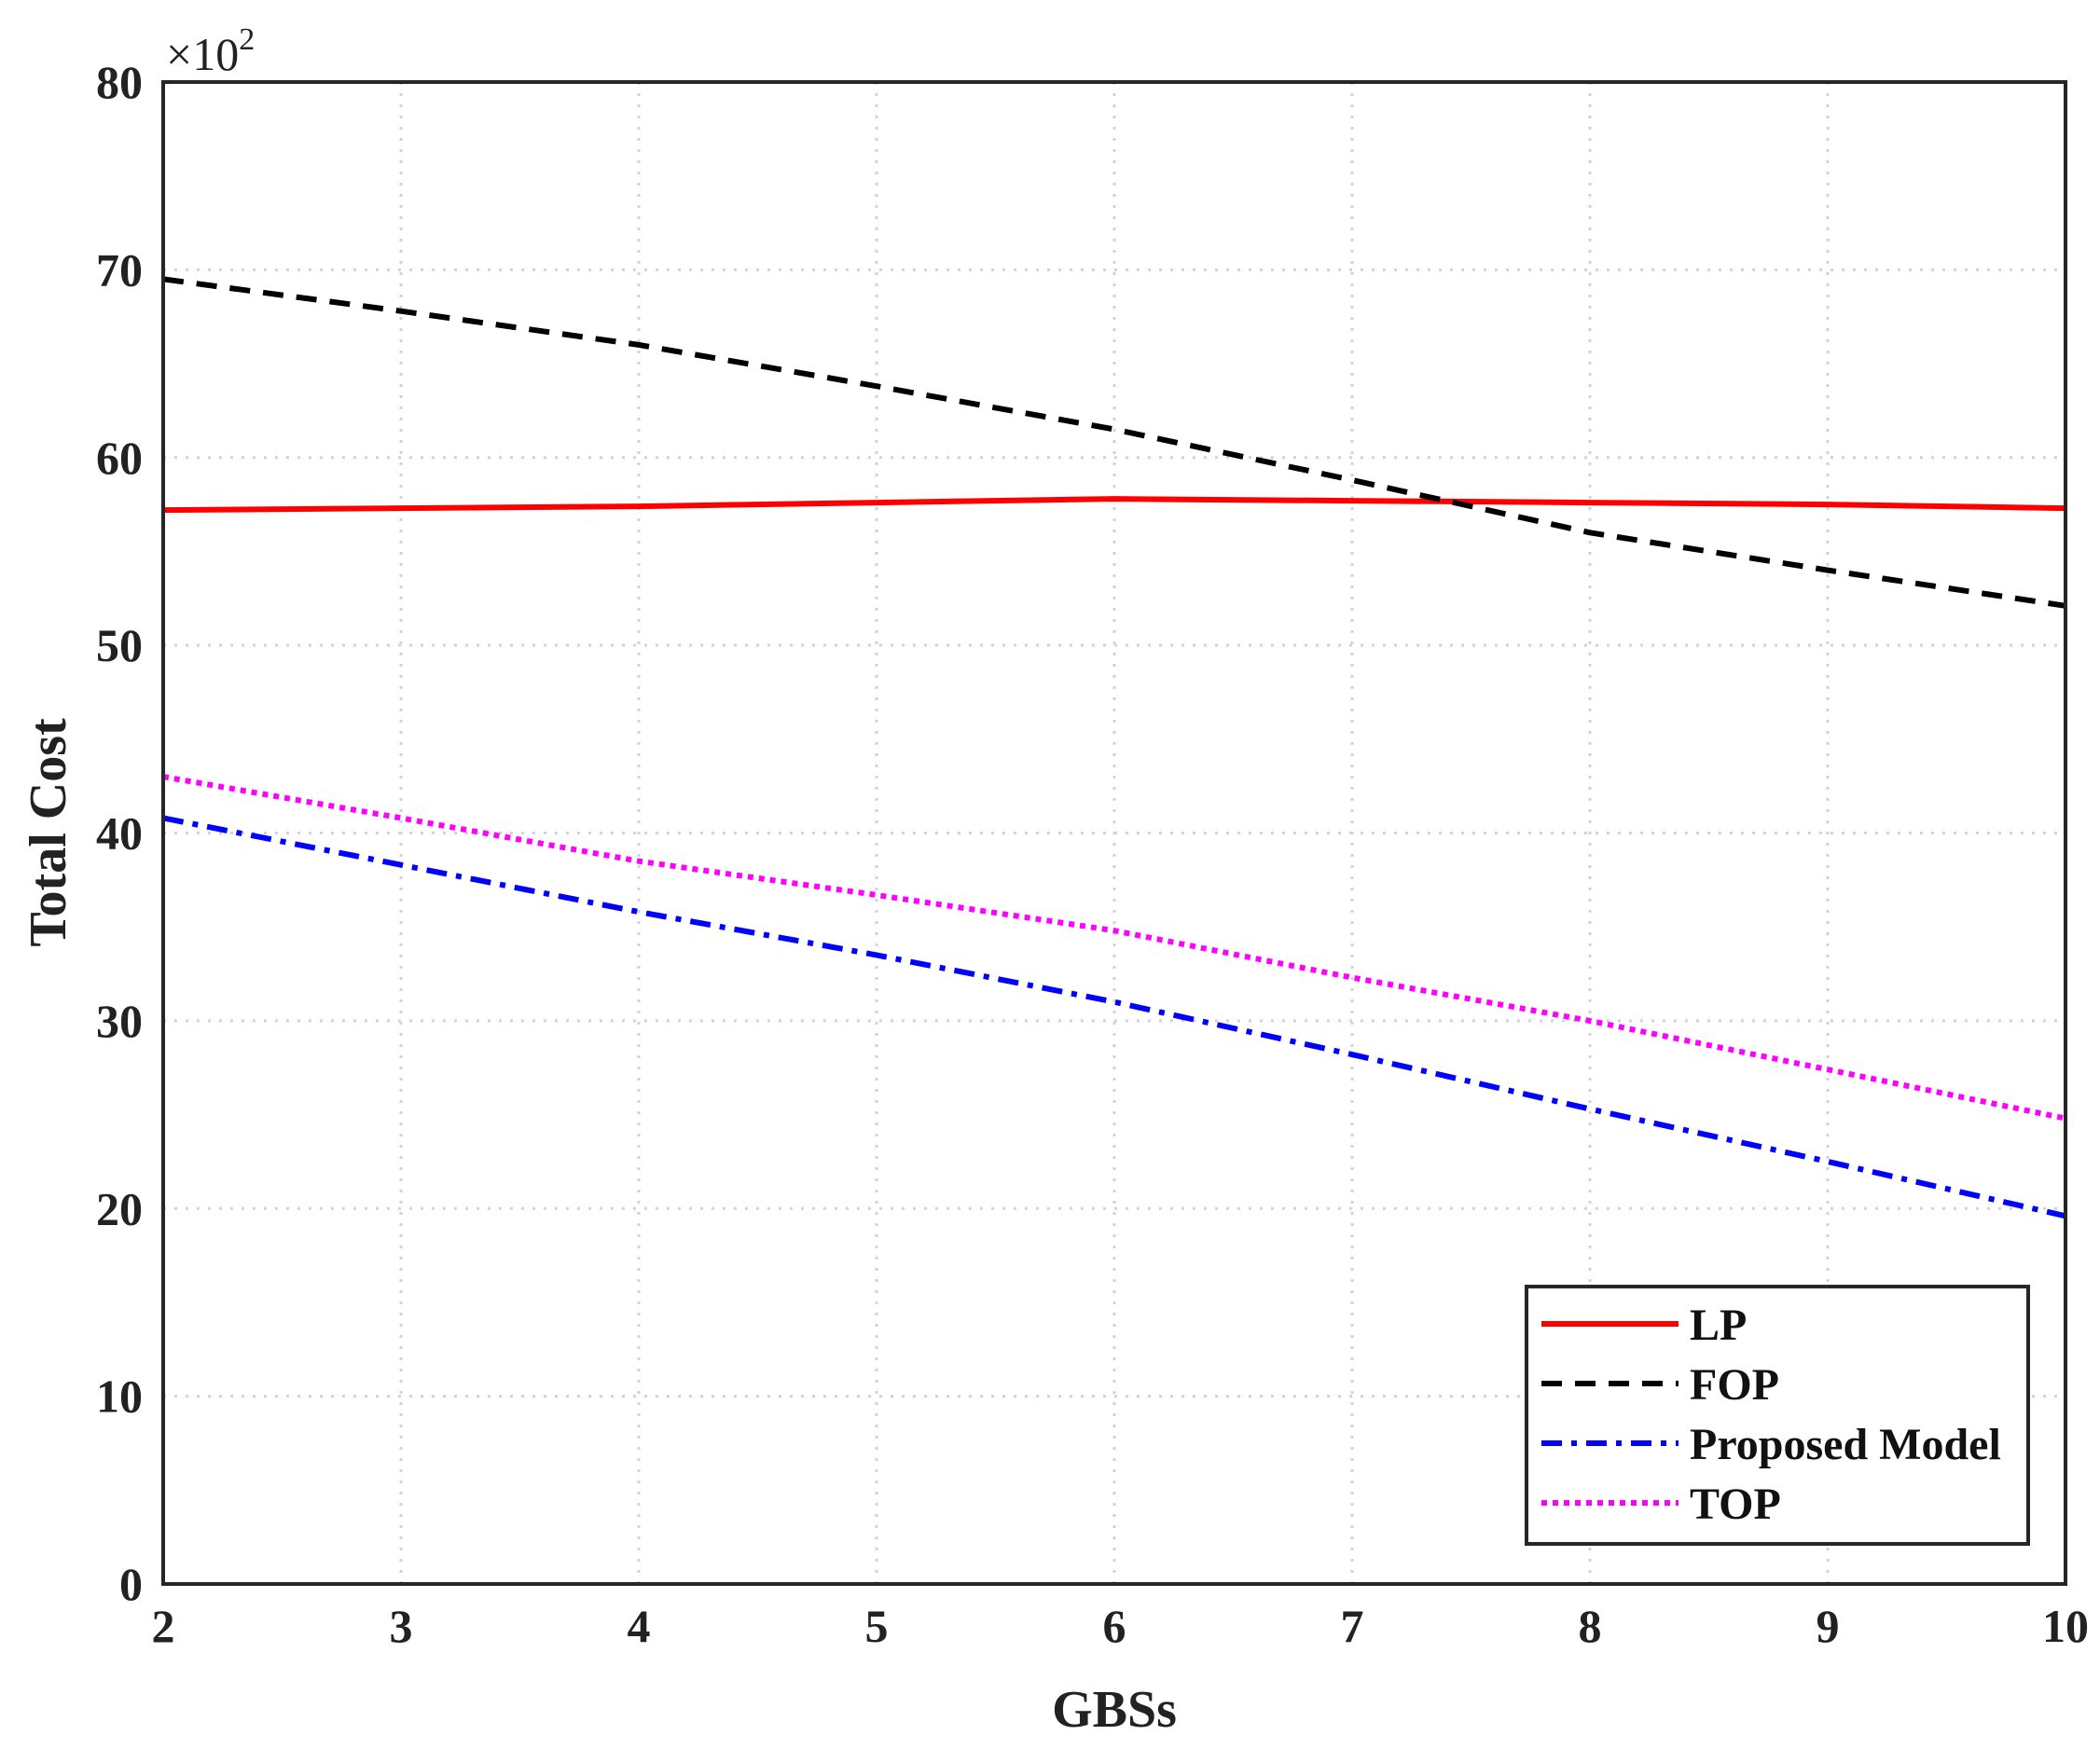  What do you see at coordinates (1735, 1385) in the screenshot?
I see `legend-label: FOP` at bounding box center [1735, 1385].